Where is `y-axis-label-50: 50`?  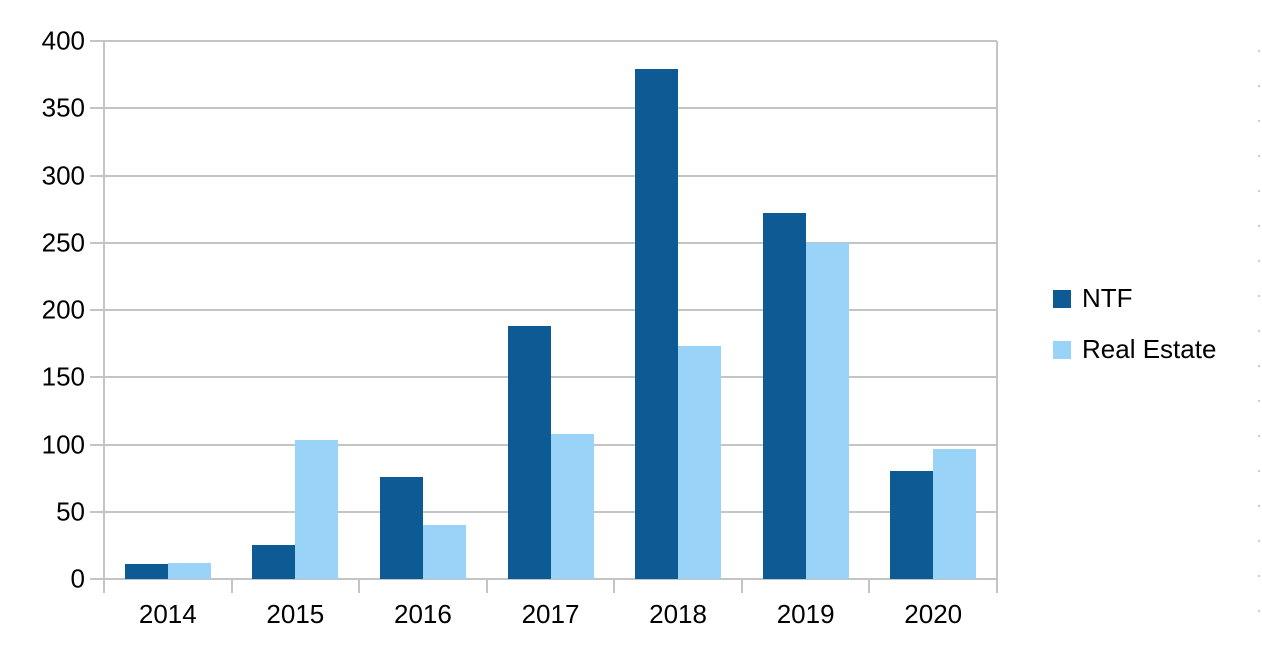 y-axis-label-50: 50 is located at coordinates (70, 511).